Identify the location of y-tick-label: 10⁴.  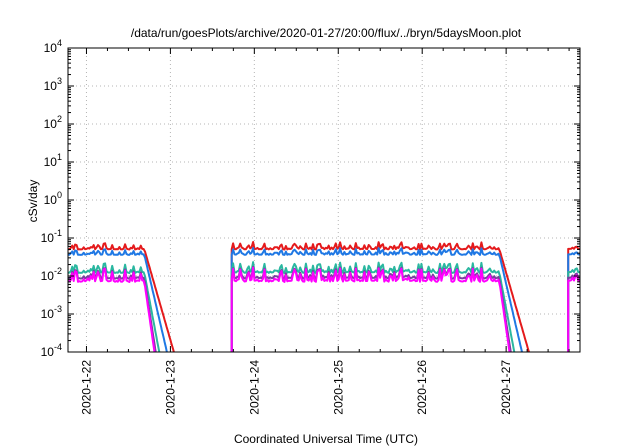
(53, 46).